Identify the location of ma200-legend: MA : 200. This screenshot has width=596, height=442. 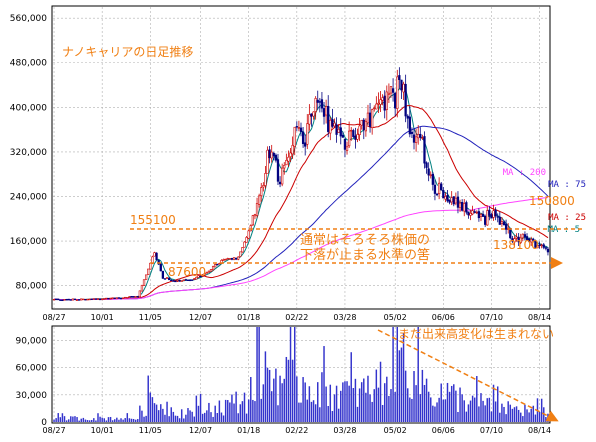
(524, 173).